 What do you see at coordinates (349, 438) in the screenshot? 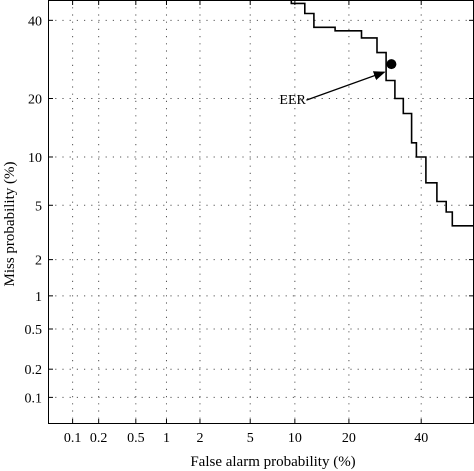
I see `x-tick-label: 20` at bounding box center [349, 438].